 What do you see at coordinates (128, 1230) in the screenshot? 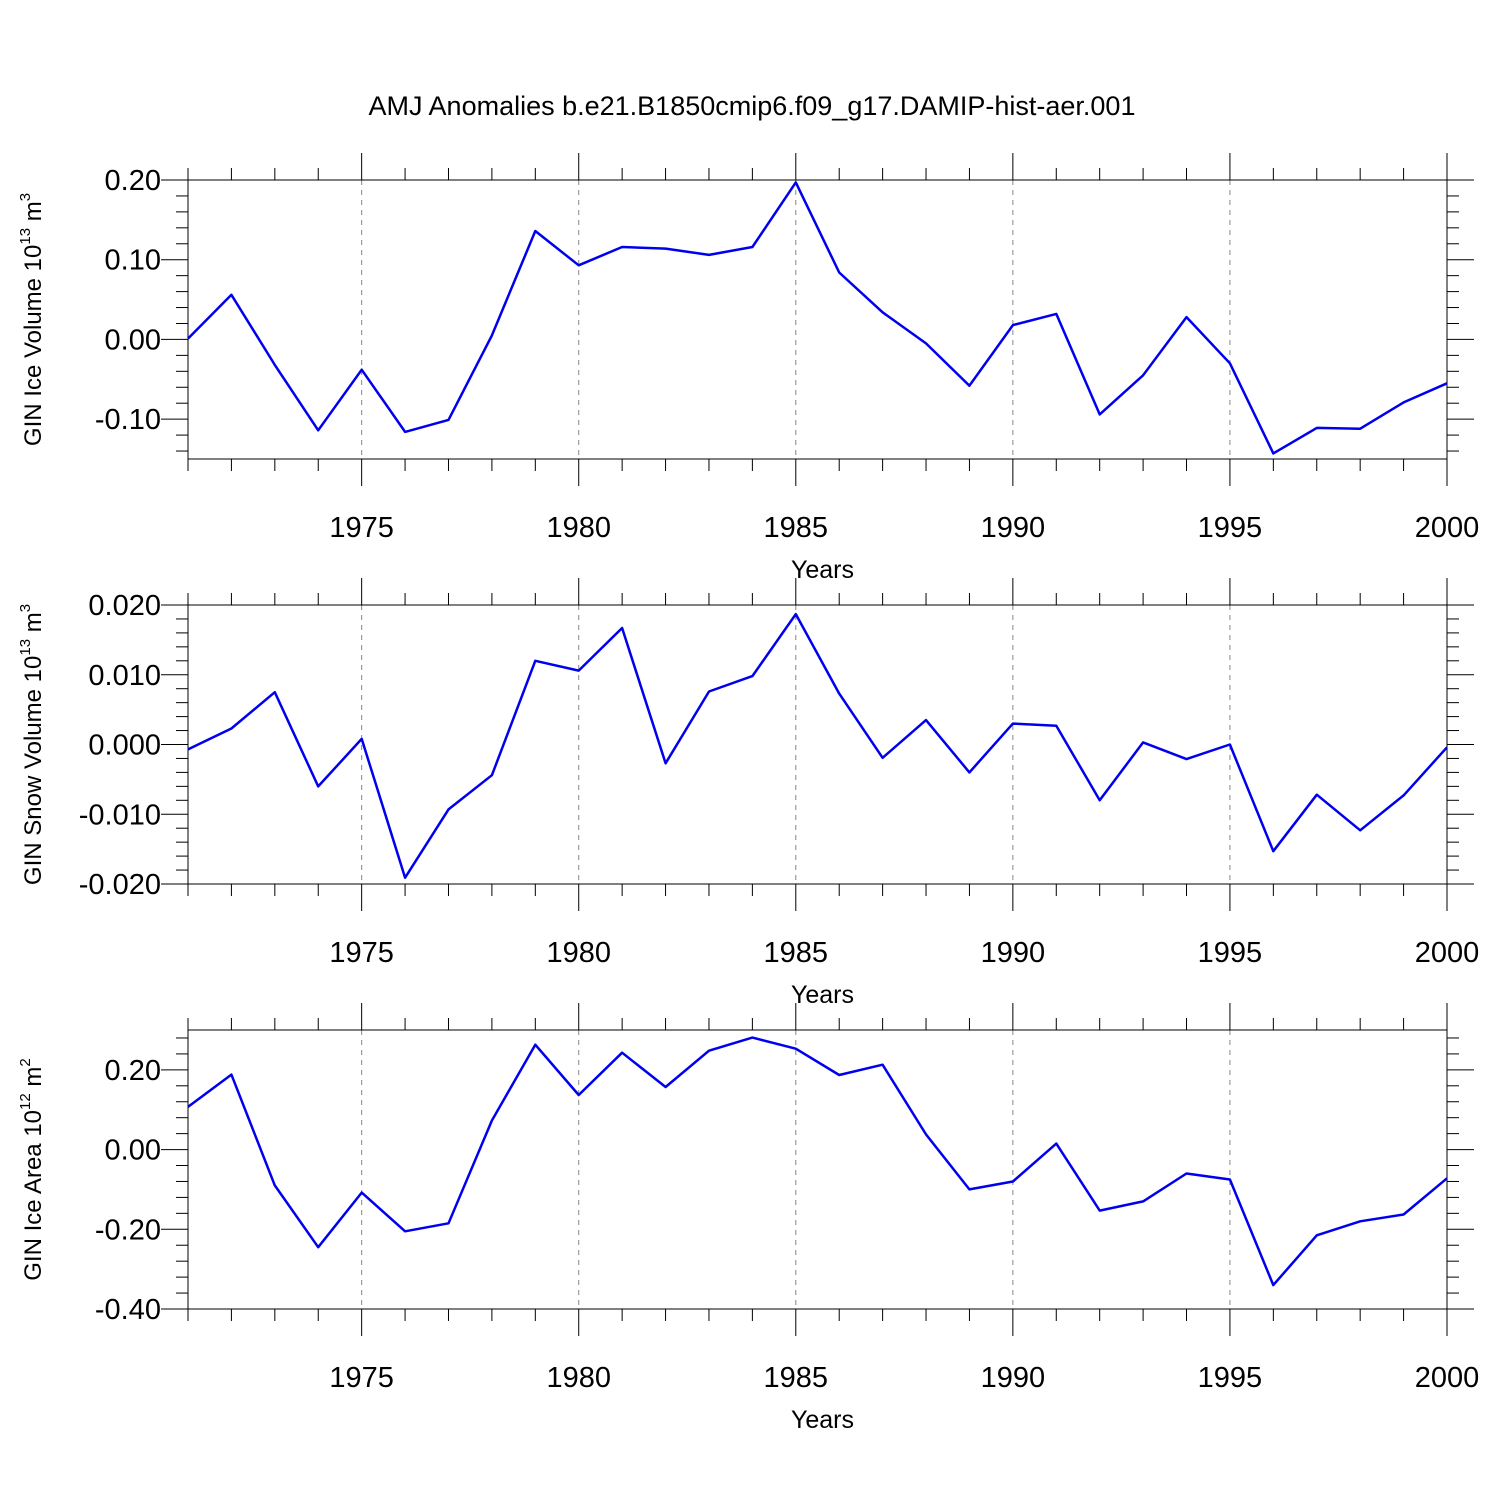
I see `y-tick-label: -0.20` at bounding box center [128, 1230].